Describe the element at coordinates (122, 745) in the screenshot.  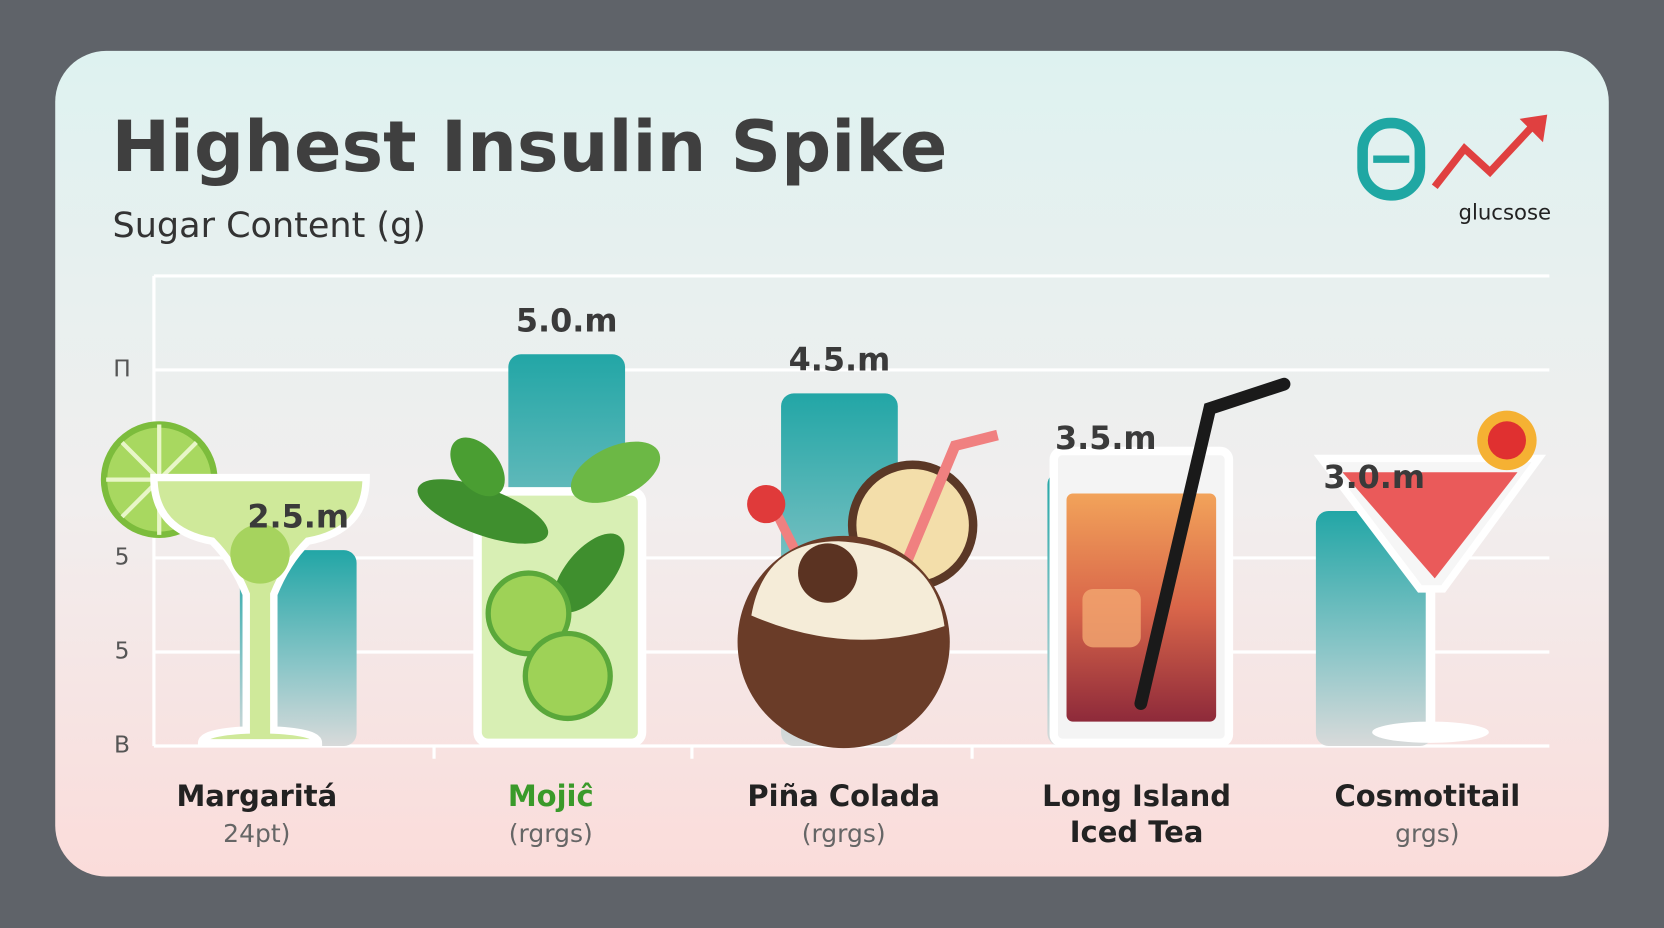
I see `y-tick-label: B` at that location.